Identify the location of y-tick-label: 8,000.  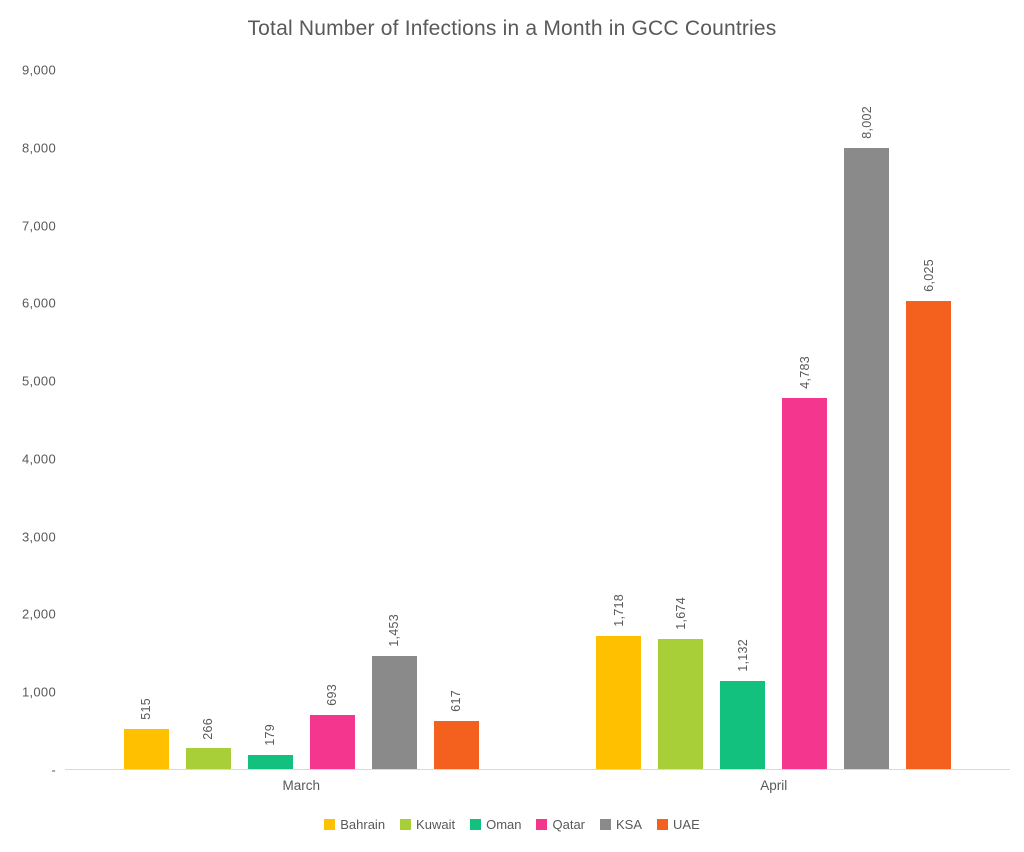
(38, 148).